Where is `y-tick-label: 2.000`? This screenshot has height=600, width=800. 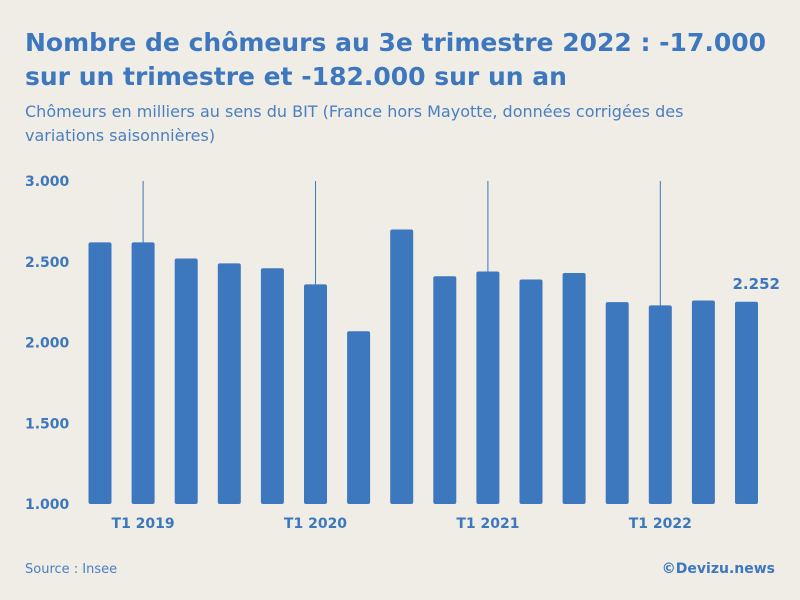
y-tick-label: 2.000 is located at coordinates (47, 344).